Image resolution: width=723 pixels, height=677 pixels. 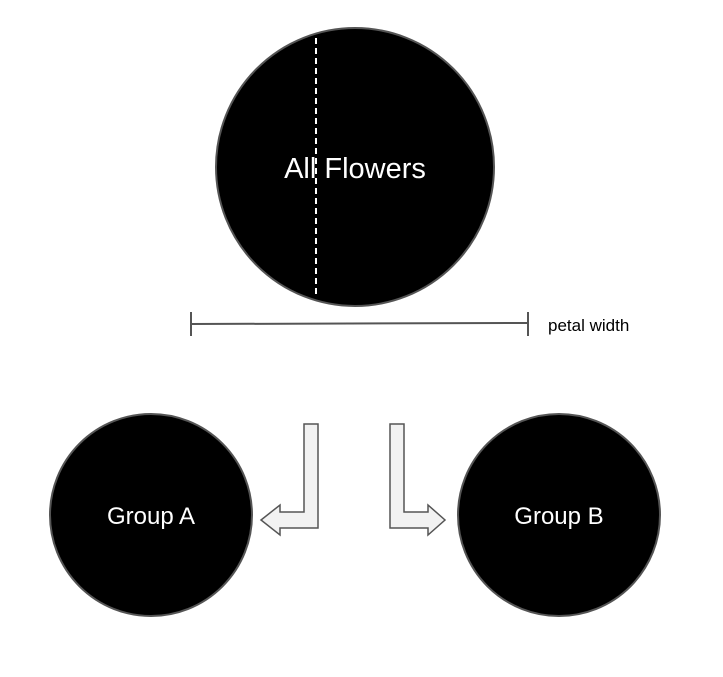 I want to click on petal-width-axis: petal width, so click(x=409, y=324).